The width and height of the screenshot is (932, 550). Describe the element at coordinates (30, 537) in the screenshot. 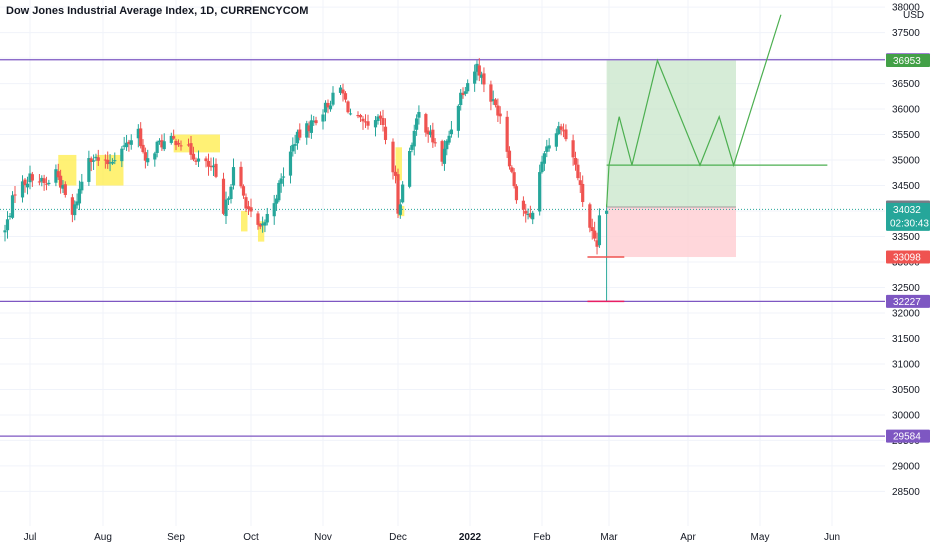

I see `x-tick-label: Jul` at that location.